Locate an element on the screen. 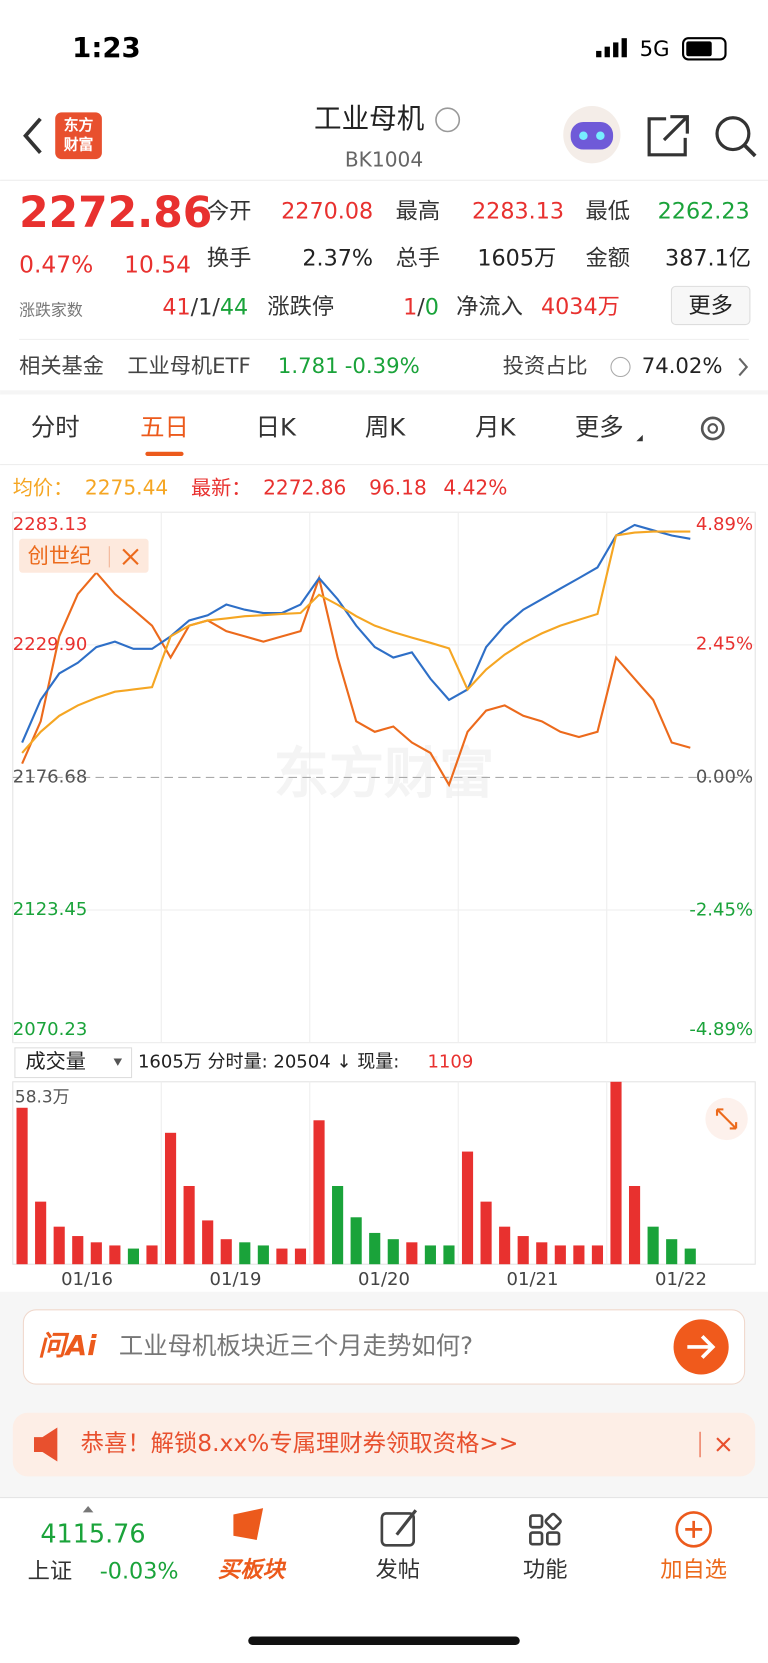  volume-current: 1109 is located at coordinates (450, 1062).